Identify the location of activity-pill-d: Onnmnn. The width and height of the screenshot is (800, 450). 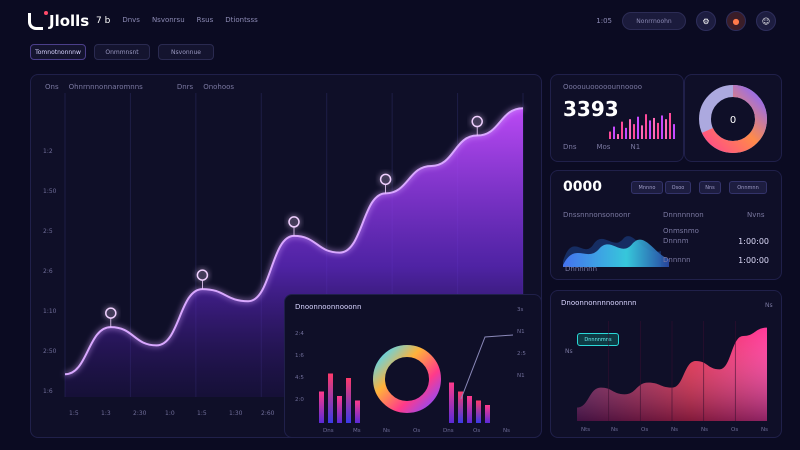
(748, 187).